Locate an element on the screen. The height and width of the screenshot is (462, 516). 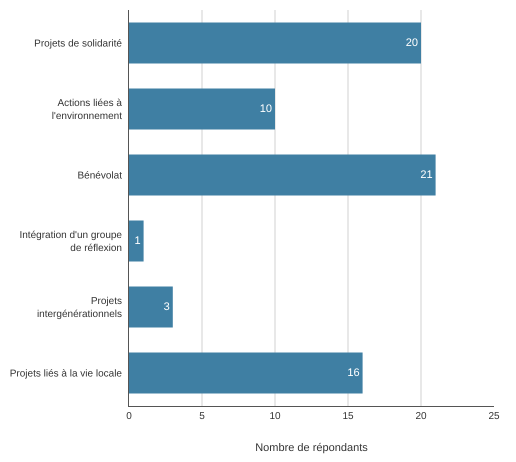
y-tick-label: Projets liés à la vie locale is located at coordinates (66, 374).